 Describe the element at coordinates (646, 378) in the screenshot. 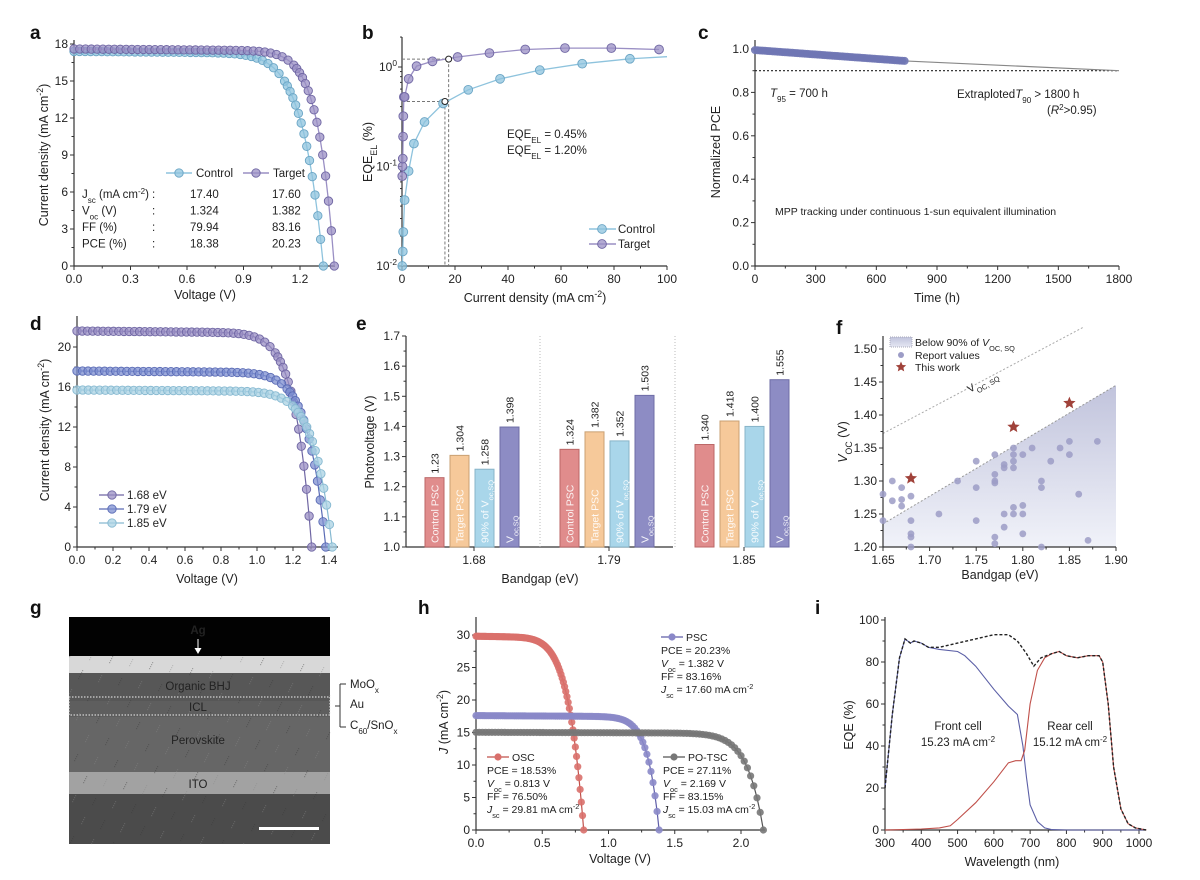

I see `e-bar-value-label: 1.503` at that location.